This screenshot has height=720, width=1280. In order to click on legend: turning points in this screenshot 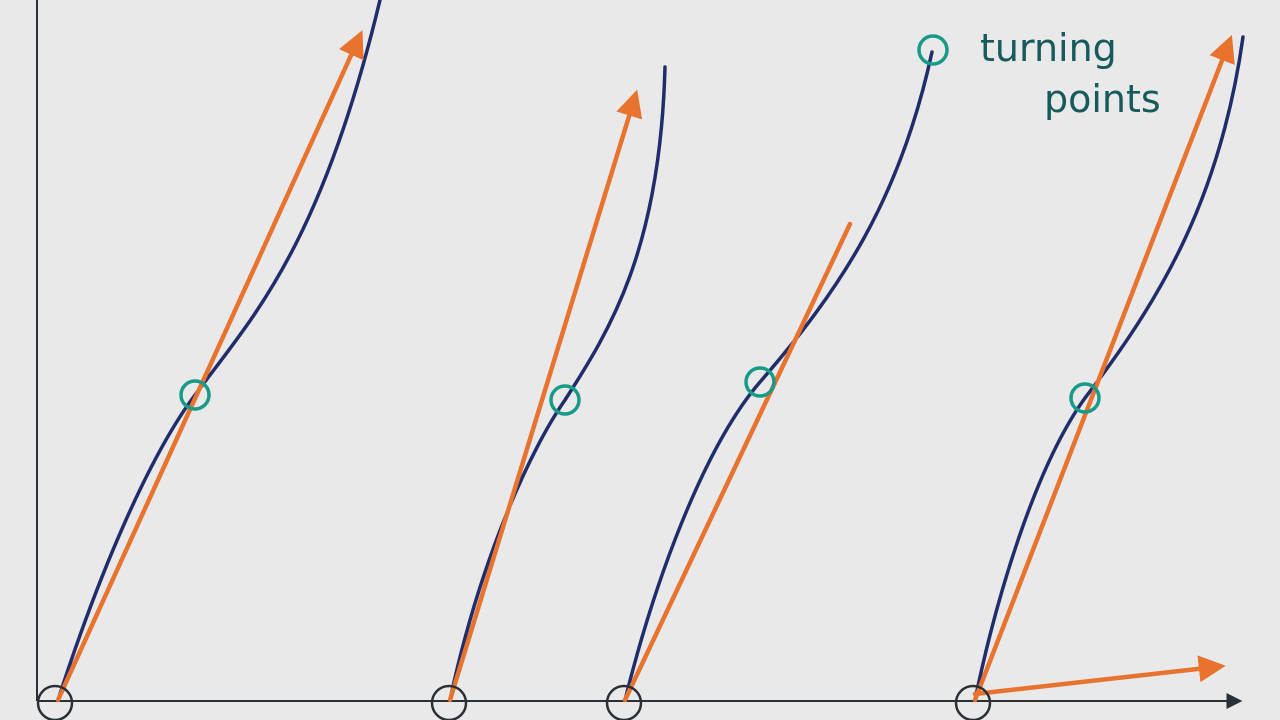, I will do `click(1039, 73)`.